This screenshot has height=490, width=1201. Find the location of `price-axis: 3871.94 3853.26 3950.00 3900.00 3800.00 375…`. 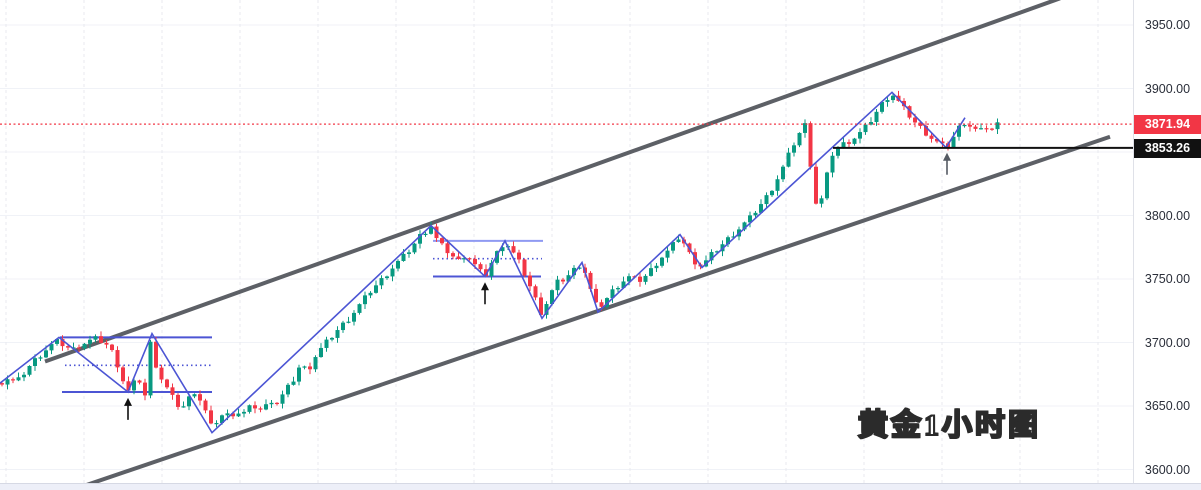

price-axis: 3871.94 3853.26 3950.00 3900.00 3800.00 375… is located at coordinates (1167, 244).